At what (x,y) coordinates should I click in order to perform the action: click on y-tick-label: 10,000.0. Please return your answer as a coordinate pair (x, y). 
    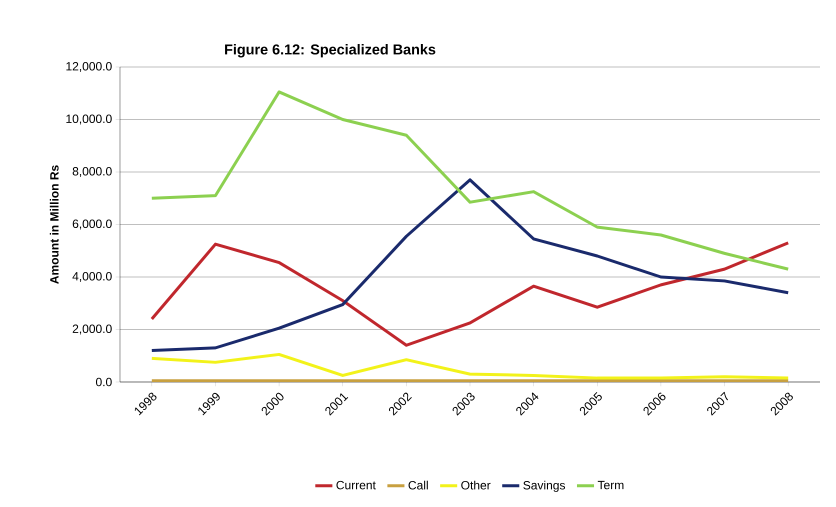
    Looking at the image, I should click on (89, 119).